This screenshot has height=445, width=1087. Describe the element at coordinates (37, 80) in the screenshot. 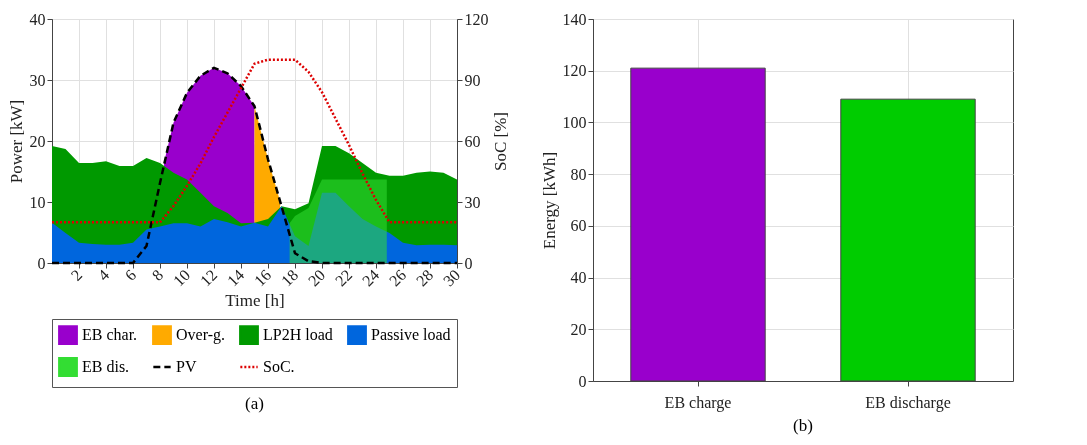

I see `y-tick-label: 30` at that location.